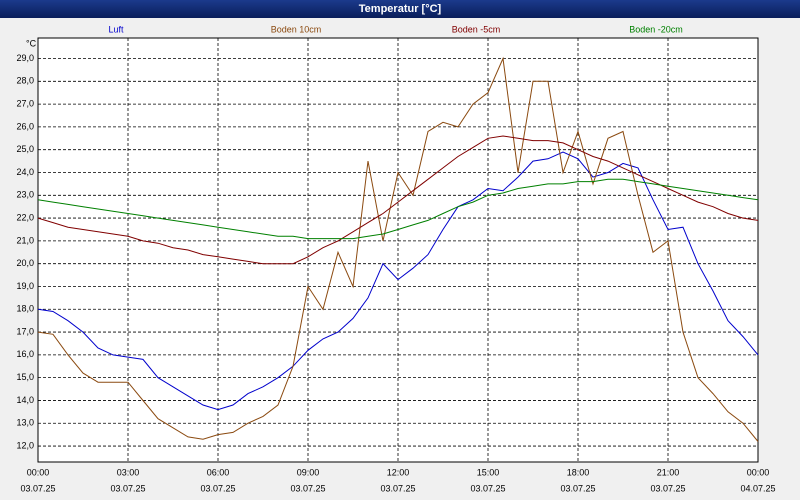 The image size is (800, 500). Describe the element at coordinates (25, 263) in the screenshot. I see `y-tick-label: 20,0` at that location.